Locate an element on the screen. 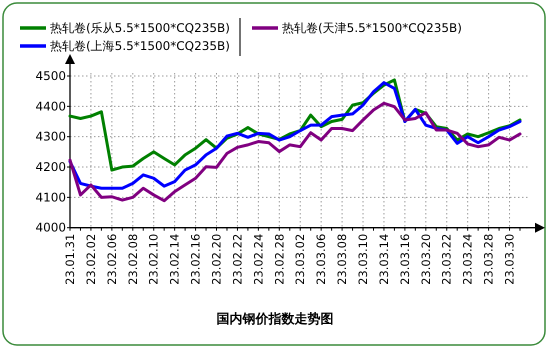  x-tick-label: 23.03.28 is located at coordinates (489, 259).